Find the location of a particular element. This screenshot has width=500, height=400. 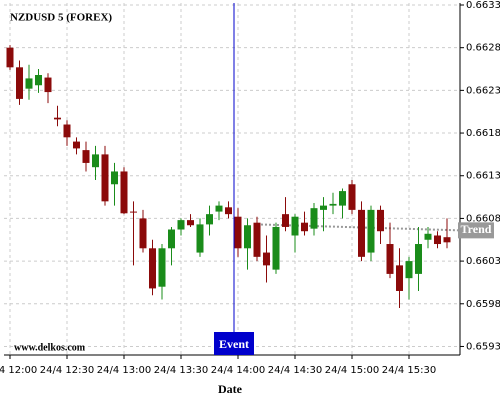

y-tick-label: 0.6608 is located at coordinates (483, 218).